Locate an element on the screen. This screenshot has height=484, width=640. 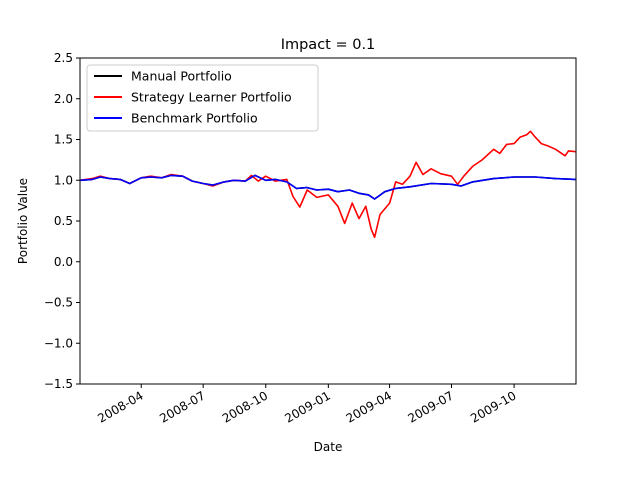
legend-box is located at coordinates (202, 98).